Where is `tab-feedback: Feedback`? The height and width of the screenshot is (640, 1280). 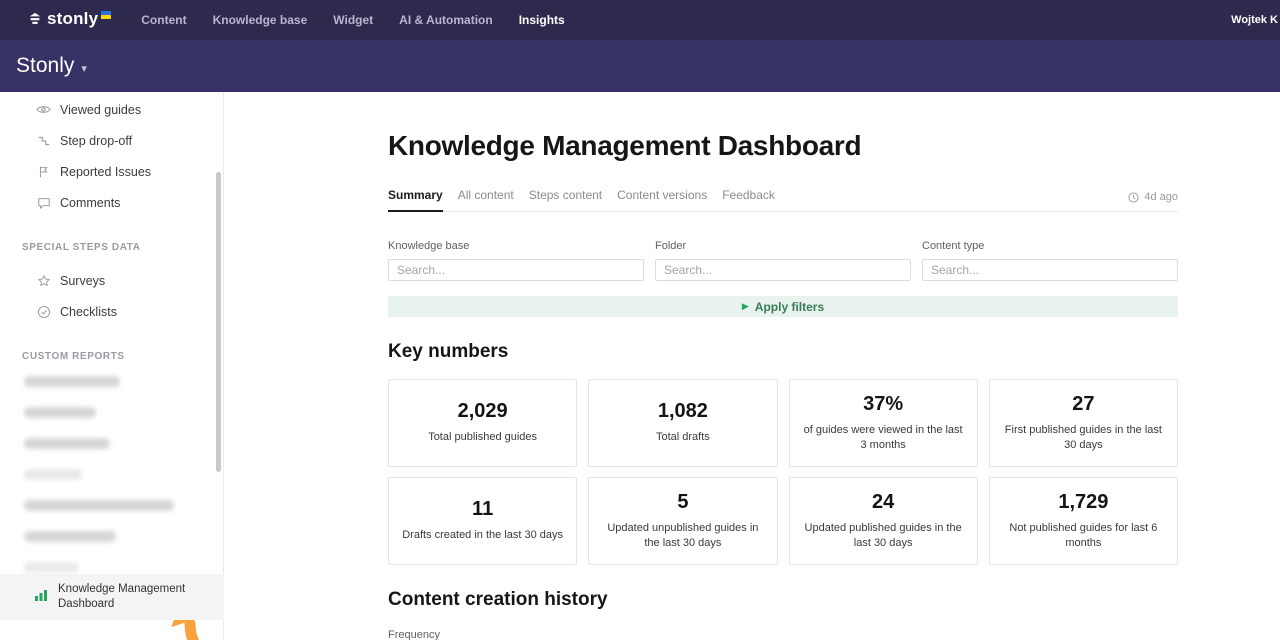 tab-feedback: Feedback is located at coordinates (748, 195).